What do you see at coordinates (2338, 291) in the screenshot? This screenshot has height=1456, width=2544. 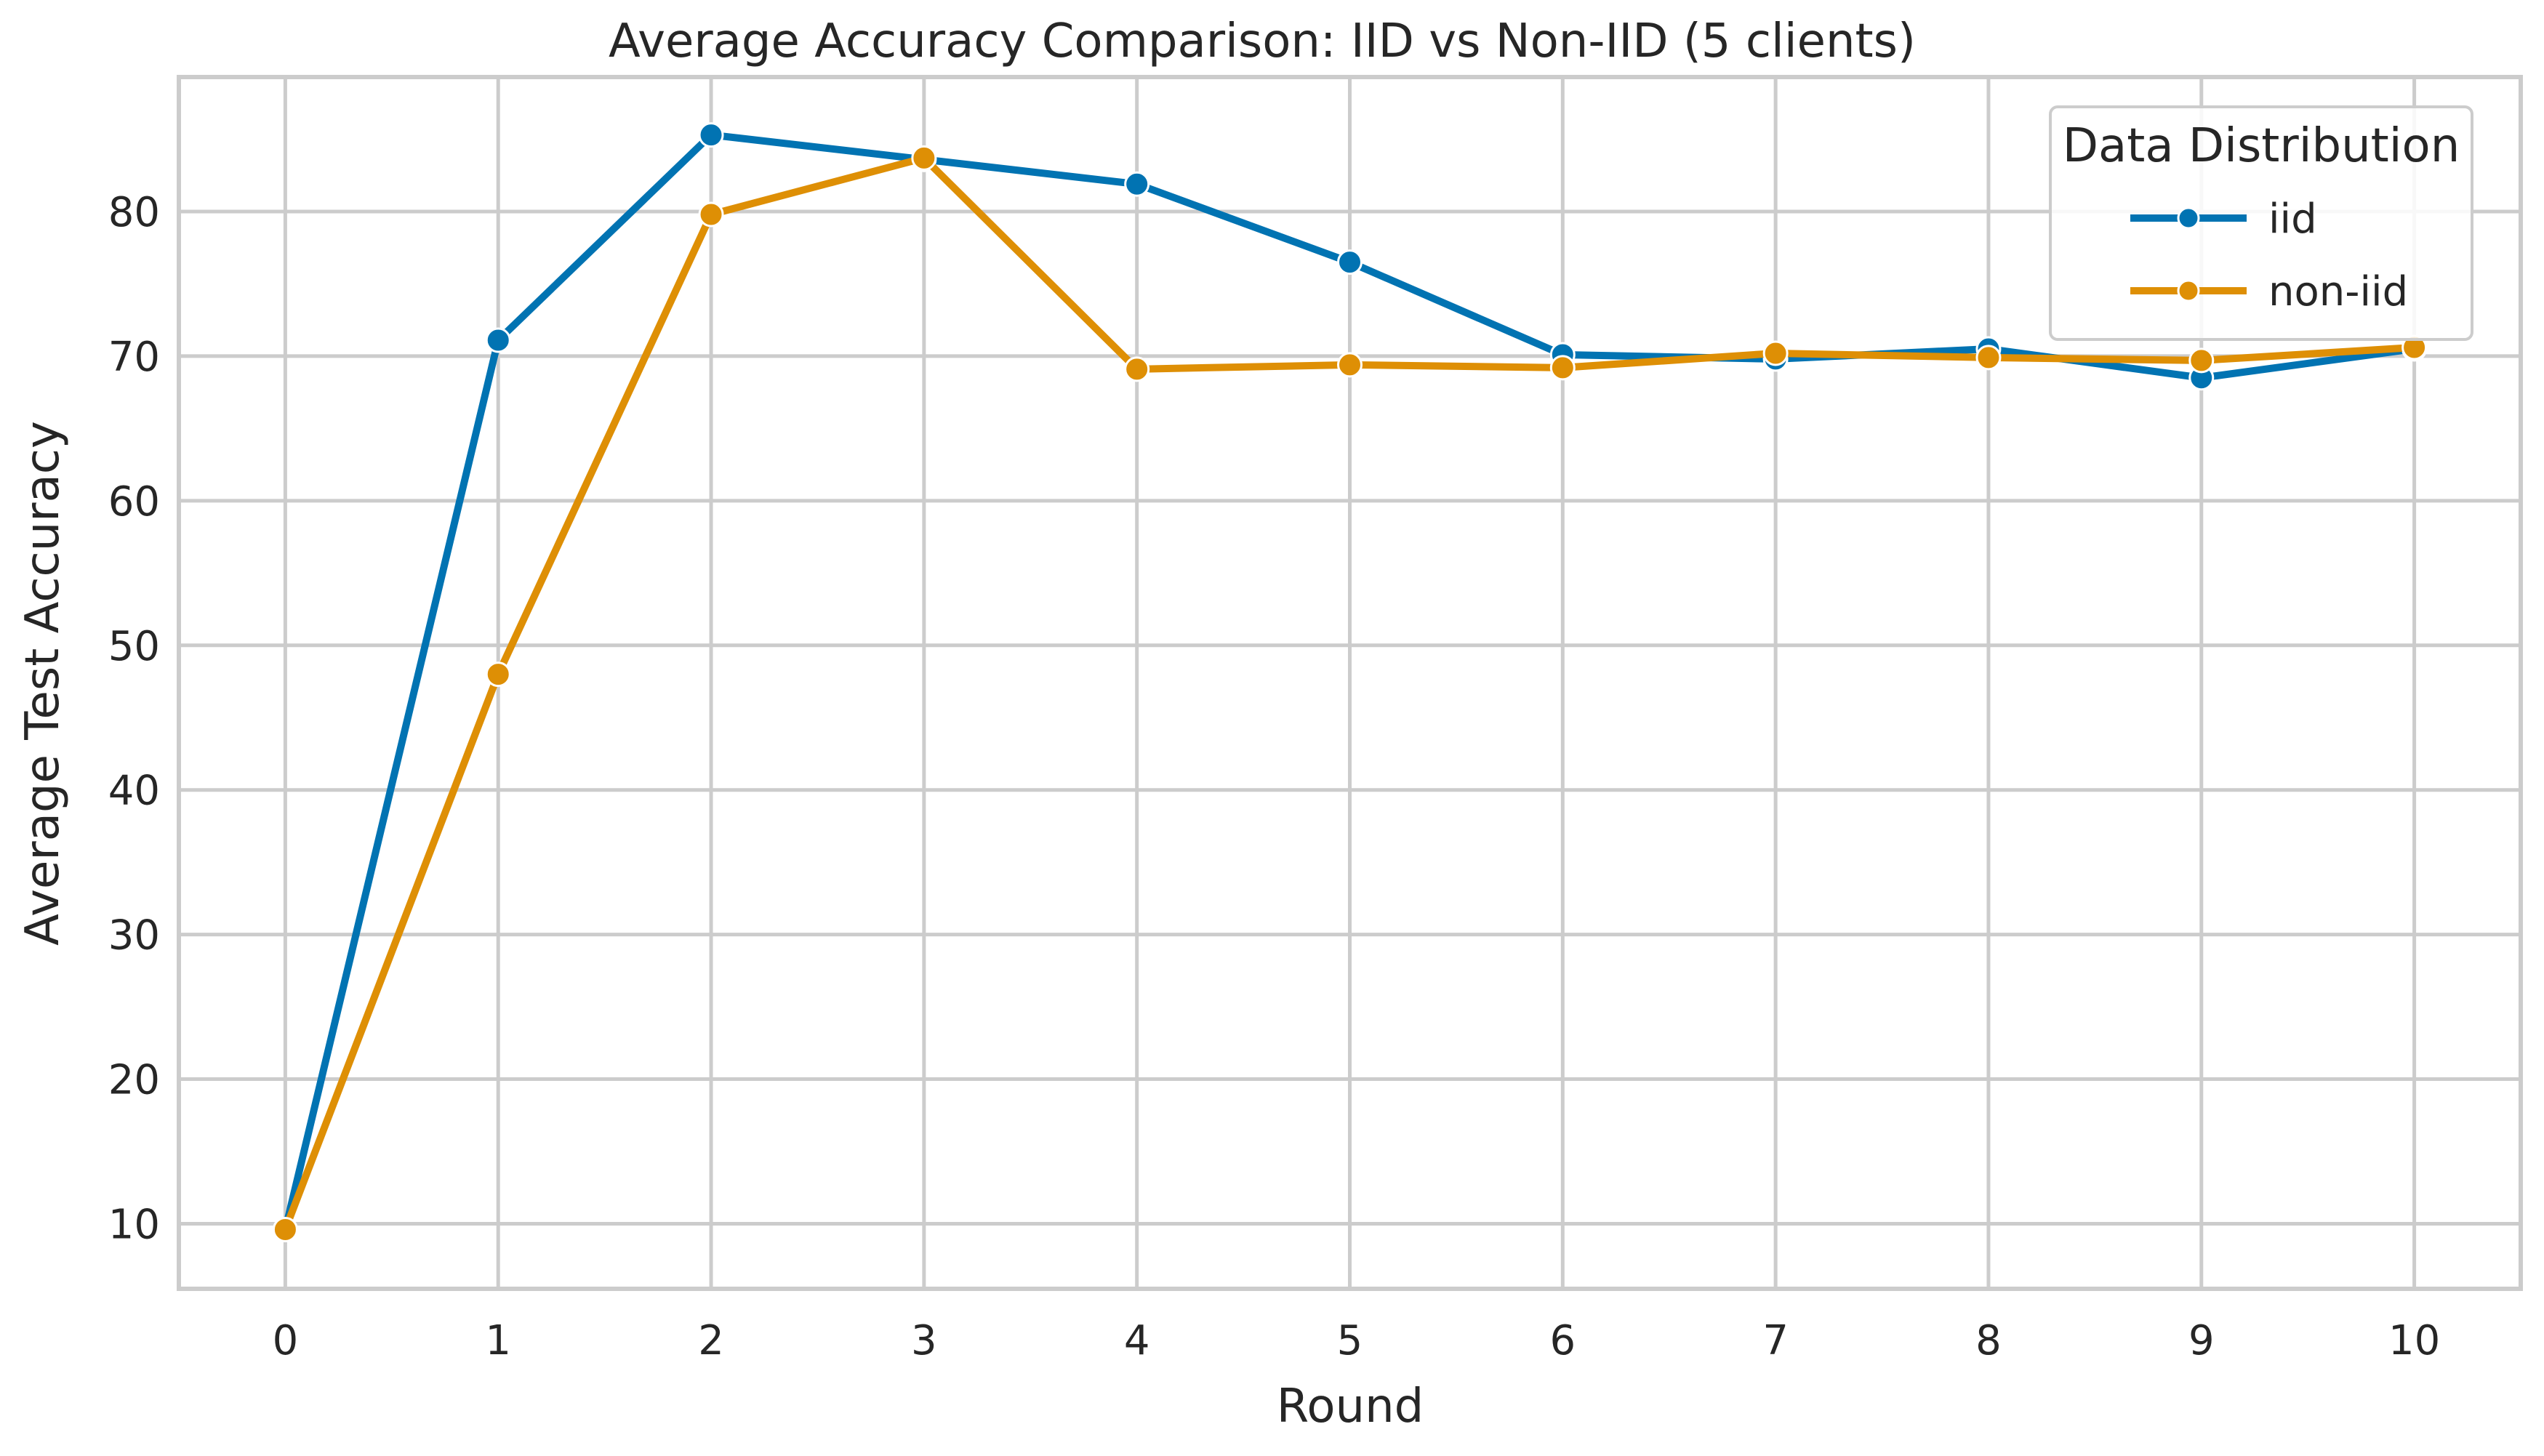 I see `legend-label-non-iid: non-iid` at bounding box center [2338, 291].